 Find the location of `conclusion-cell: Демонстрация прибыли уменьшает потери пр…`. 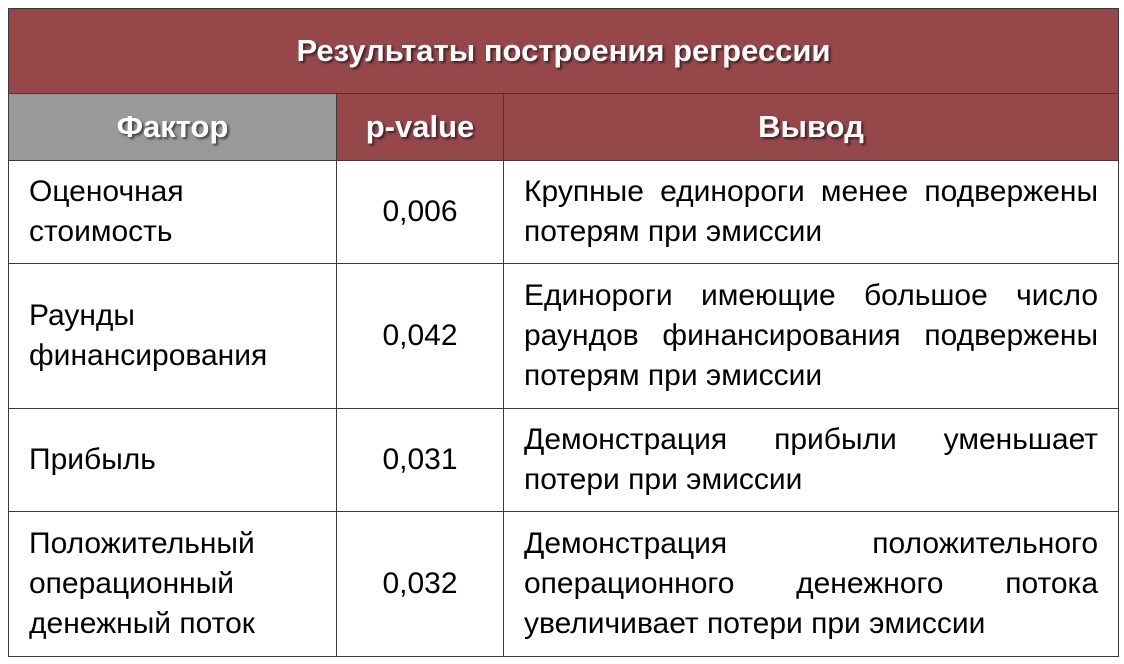

conclusion-cell: Демонстрация прибыли уменьшает потери пр… is located at coordinates (811, 460).